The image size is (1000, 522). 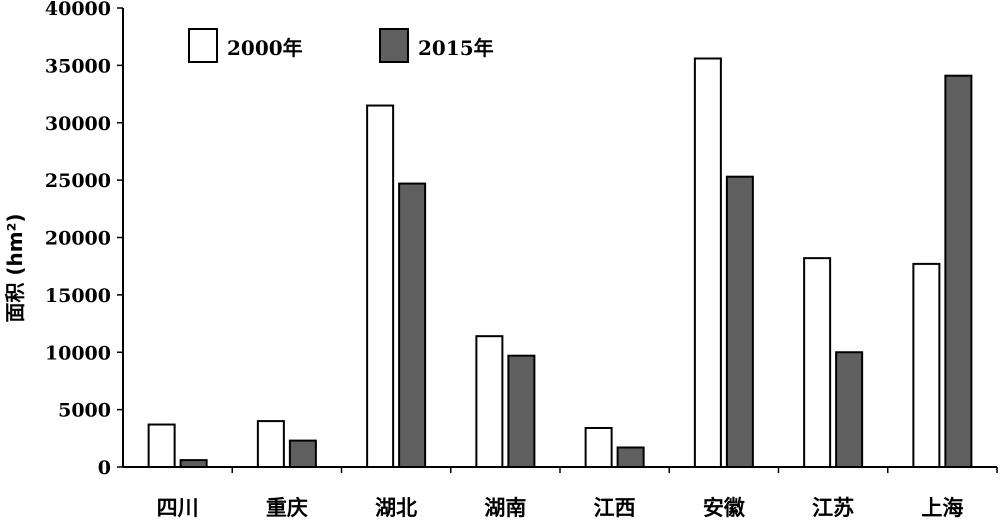 I want to click on y-axis-label: 面积 (hm²), so click(x=15, y=267).